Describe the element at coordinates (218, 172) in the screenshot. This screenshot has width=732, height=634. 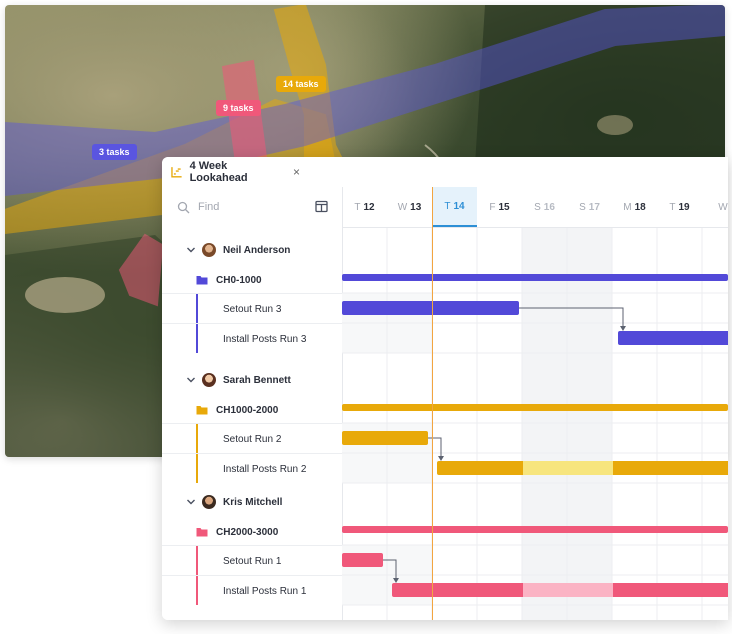
I see `tab-title: 4 Week Lookahead` at that location.